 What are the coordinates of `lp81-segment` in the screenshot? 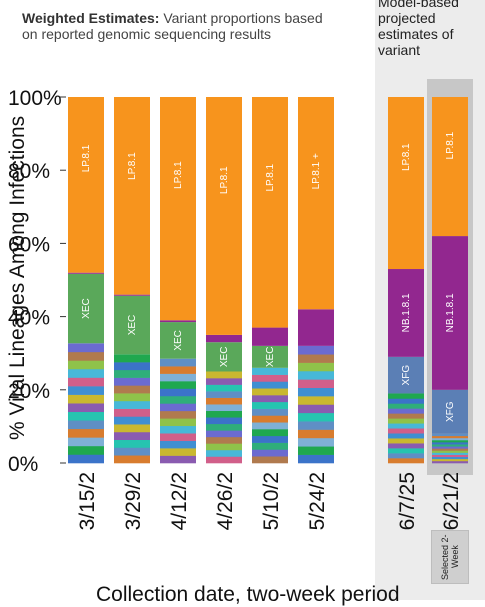 It's located at (450, 167).